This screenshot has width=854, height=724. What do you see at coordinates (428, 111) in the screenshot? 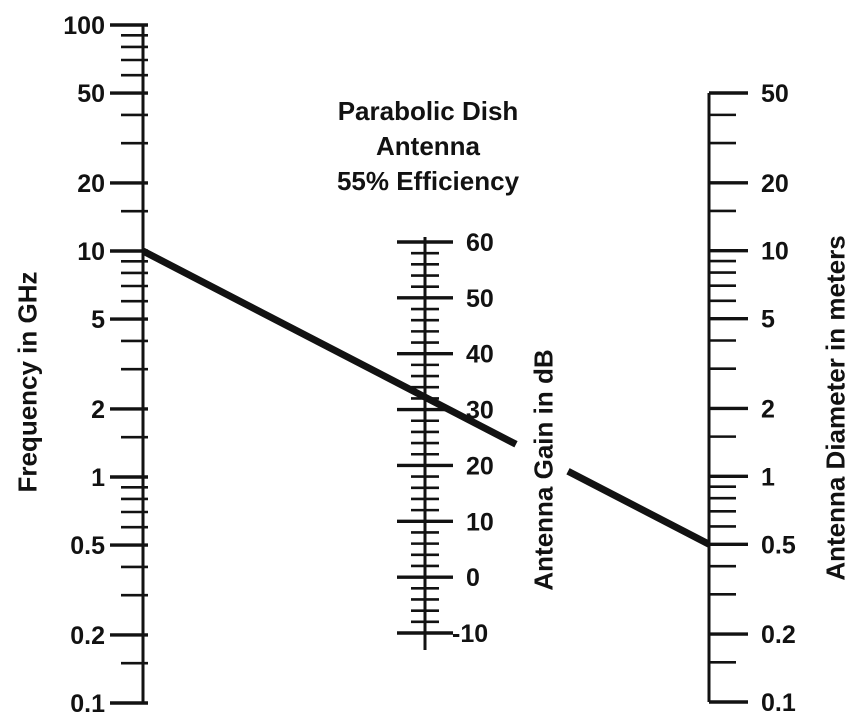
I see `chart-title-line-1: Parabolic Dish` at bounding box center [428, 111].